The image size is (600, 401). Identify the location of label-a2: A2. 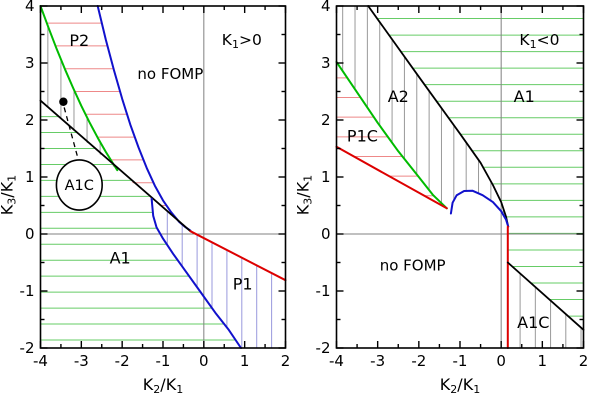
(398, 96).